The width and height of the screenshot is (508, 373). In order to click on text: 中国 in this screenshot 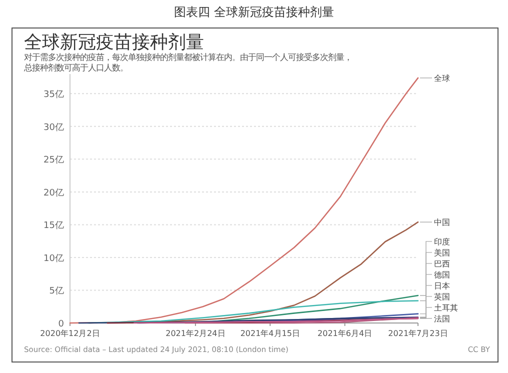, I will do `click(442, 223)`.